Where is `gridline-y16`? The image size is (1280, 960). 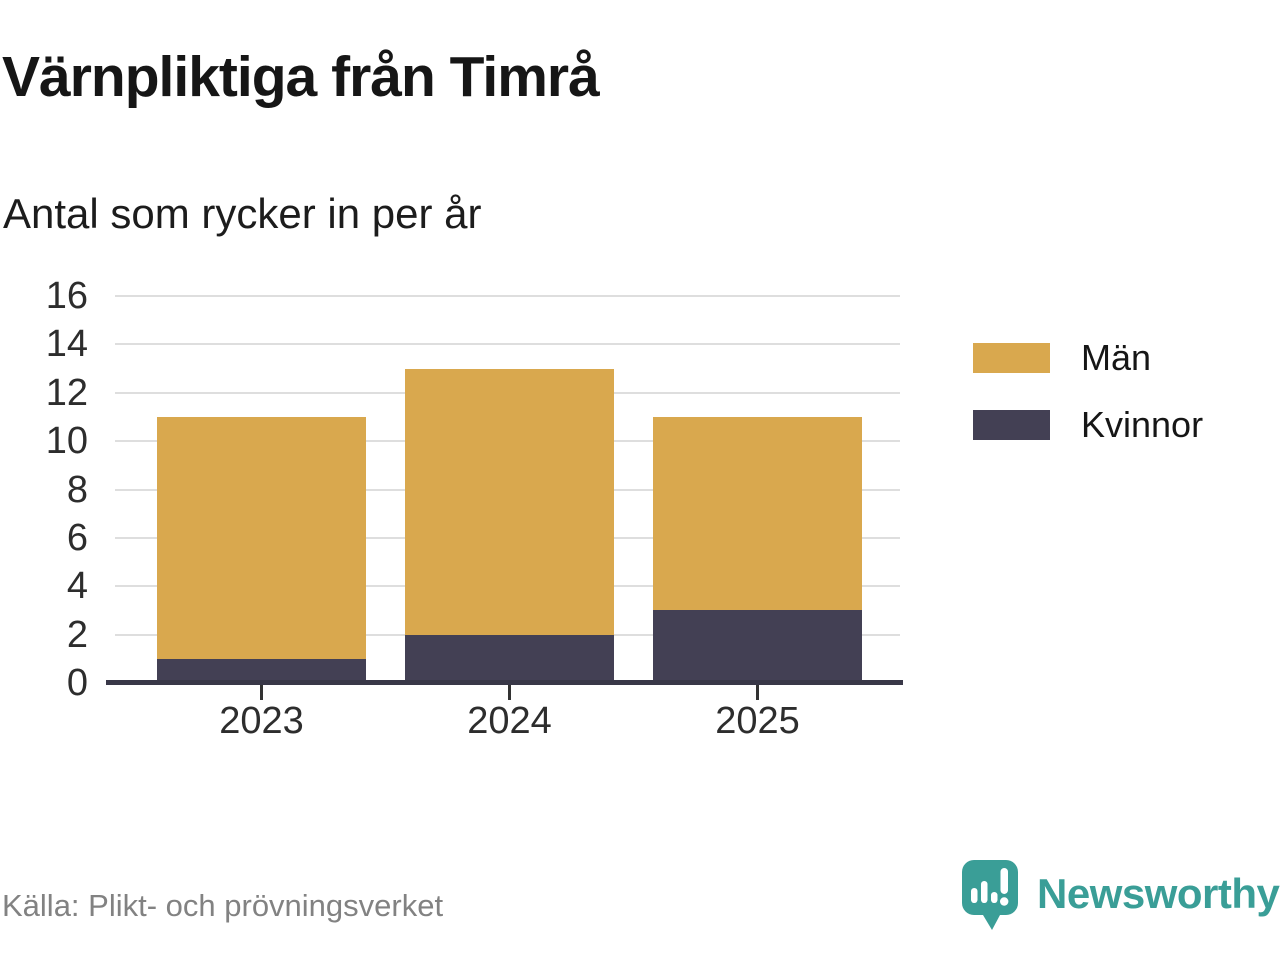
gridline-y16 is located at coordinates (507, 296).